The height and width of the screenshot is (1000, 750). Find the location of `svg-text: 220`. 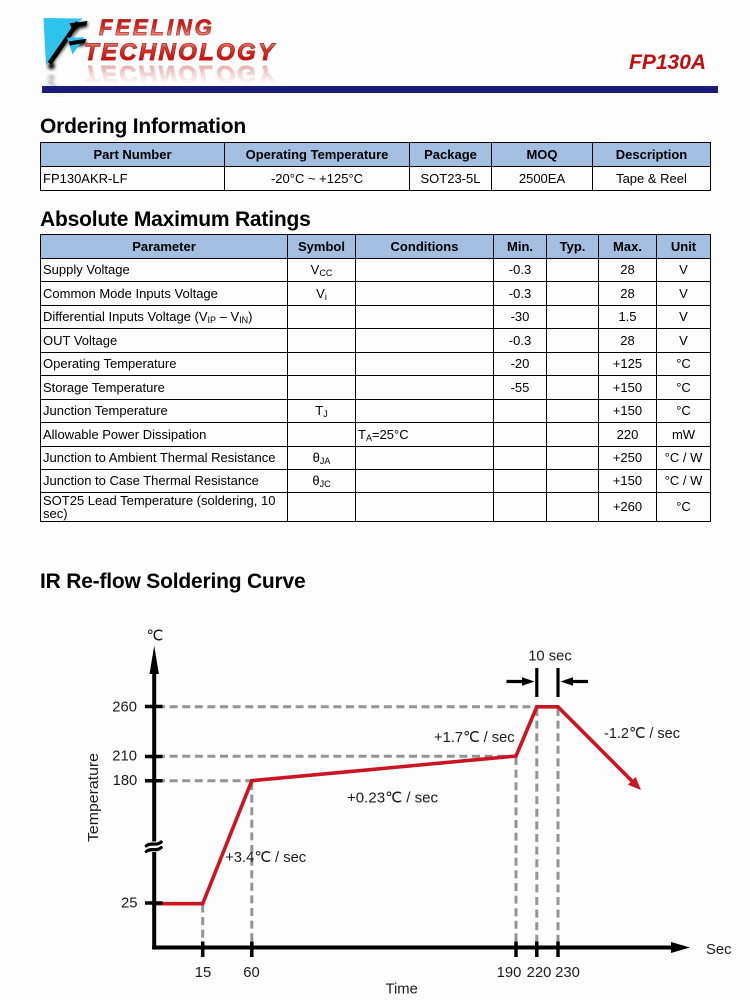

svg-text: 220 is located at coordinates (539, 973).